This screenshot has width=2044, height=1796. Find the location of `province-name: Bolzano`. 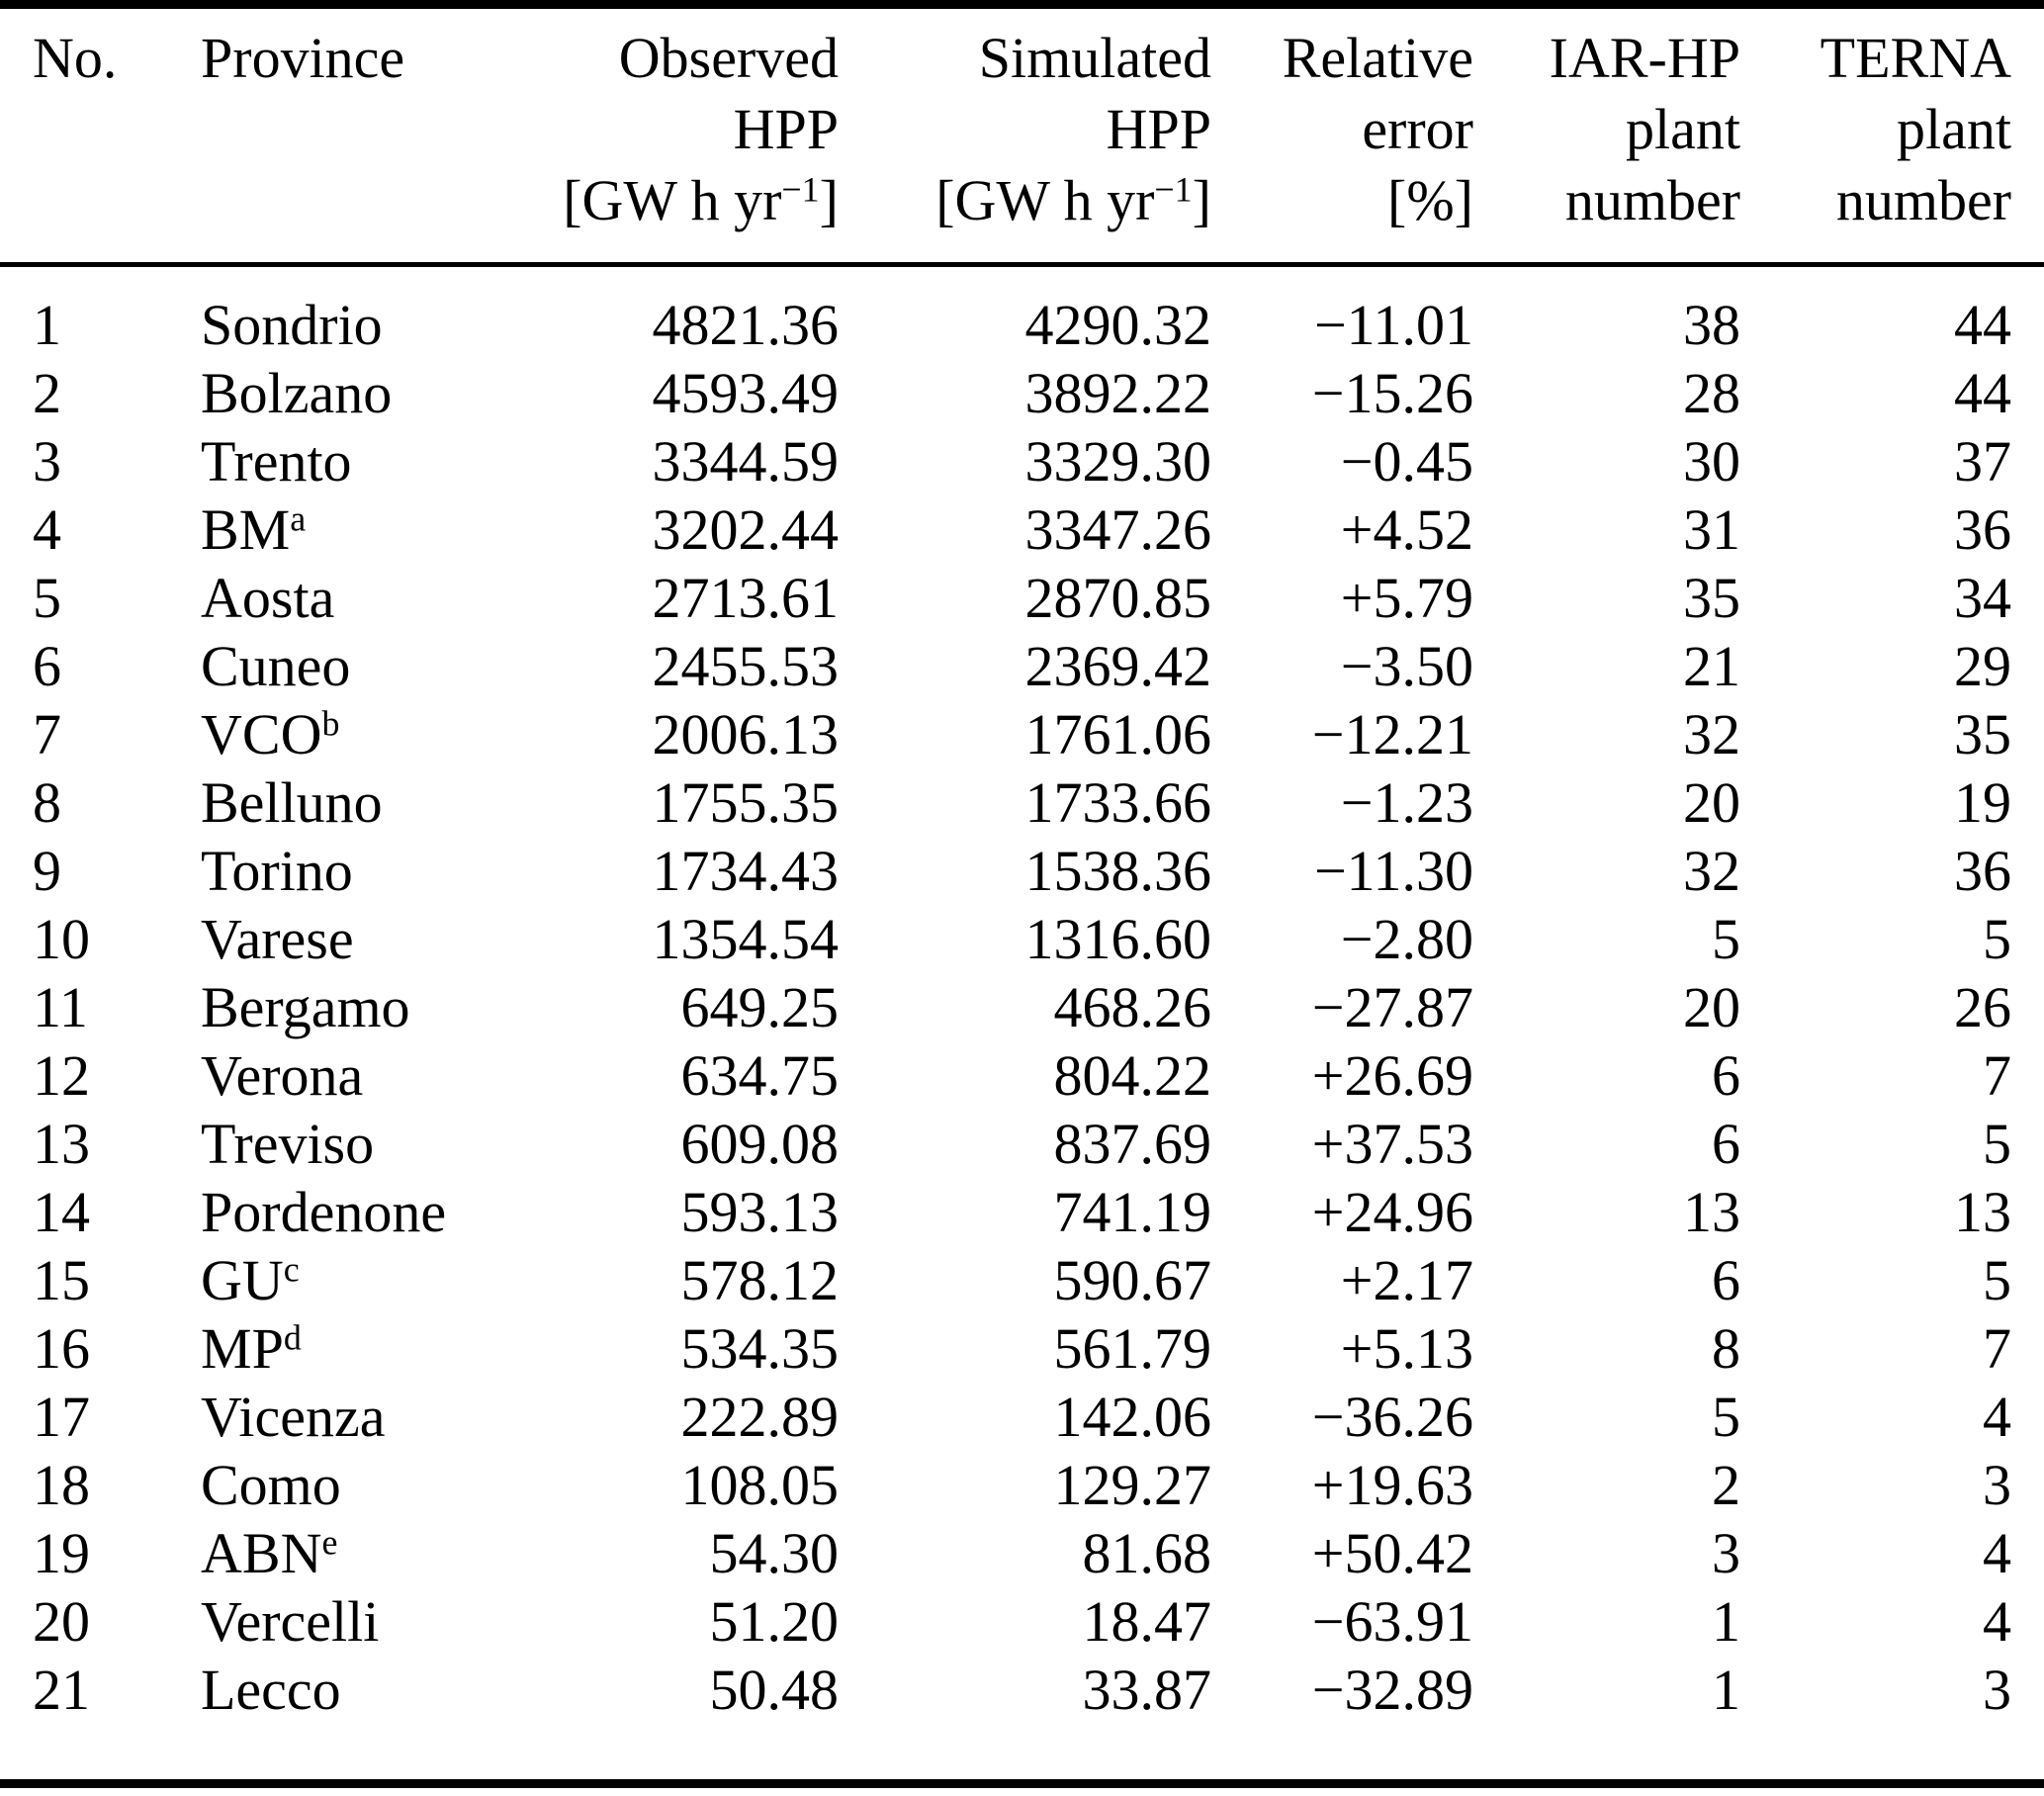

province-name: Bolzano is located at coordinates (297, 393).